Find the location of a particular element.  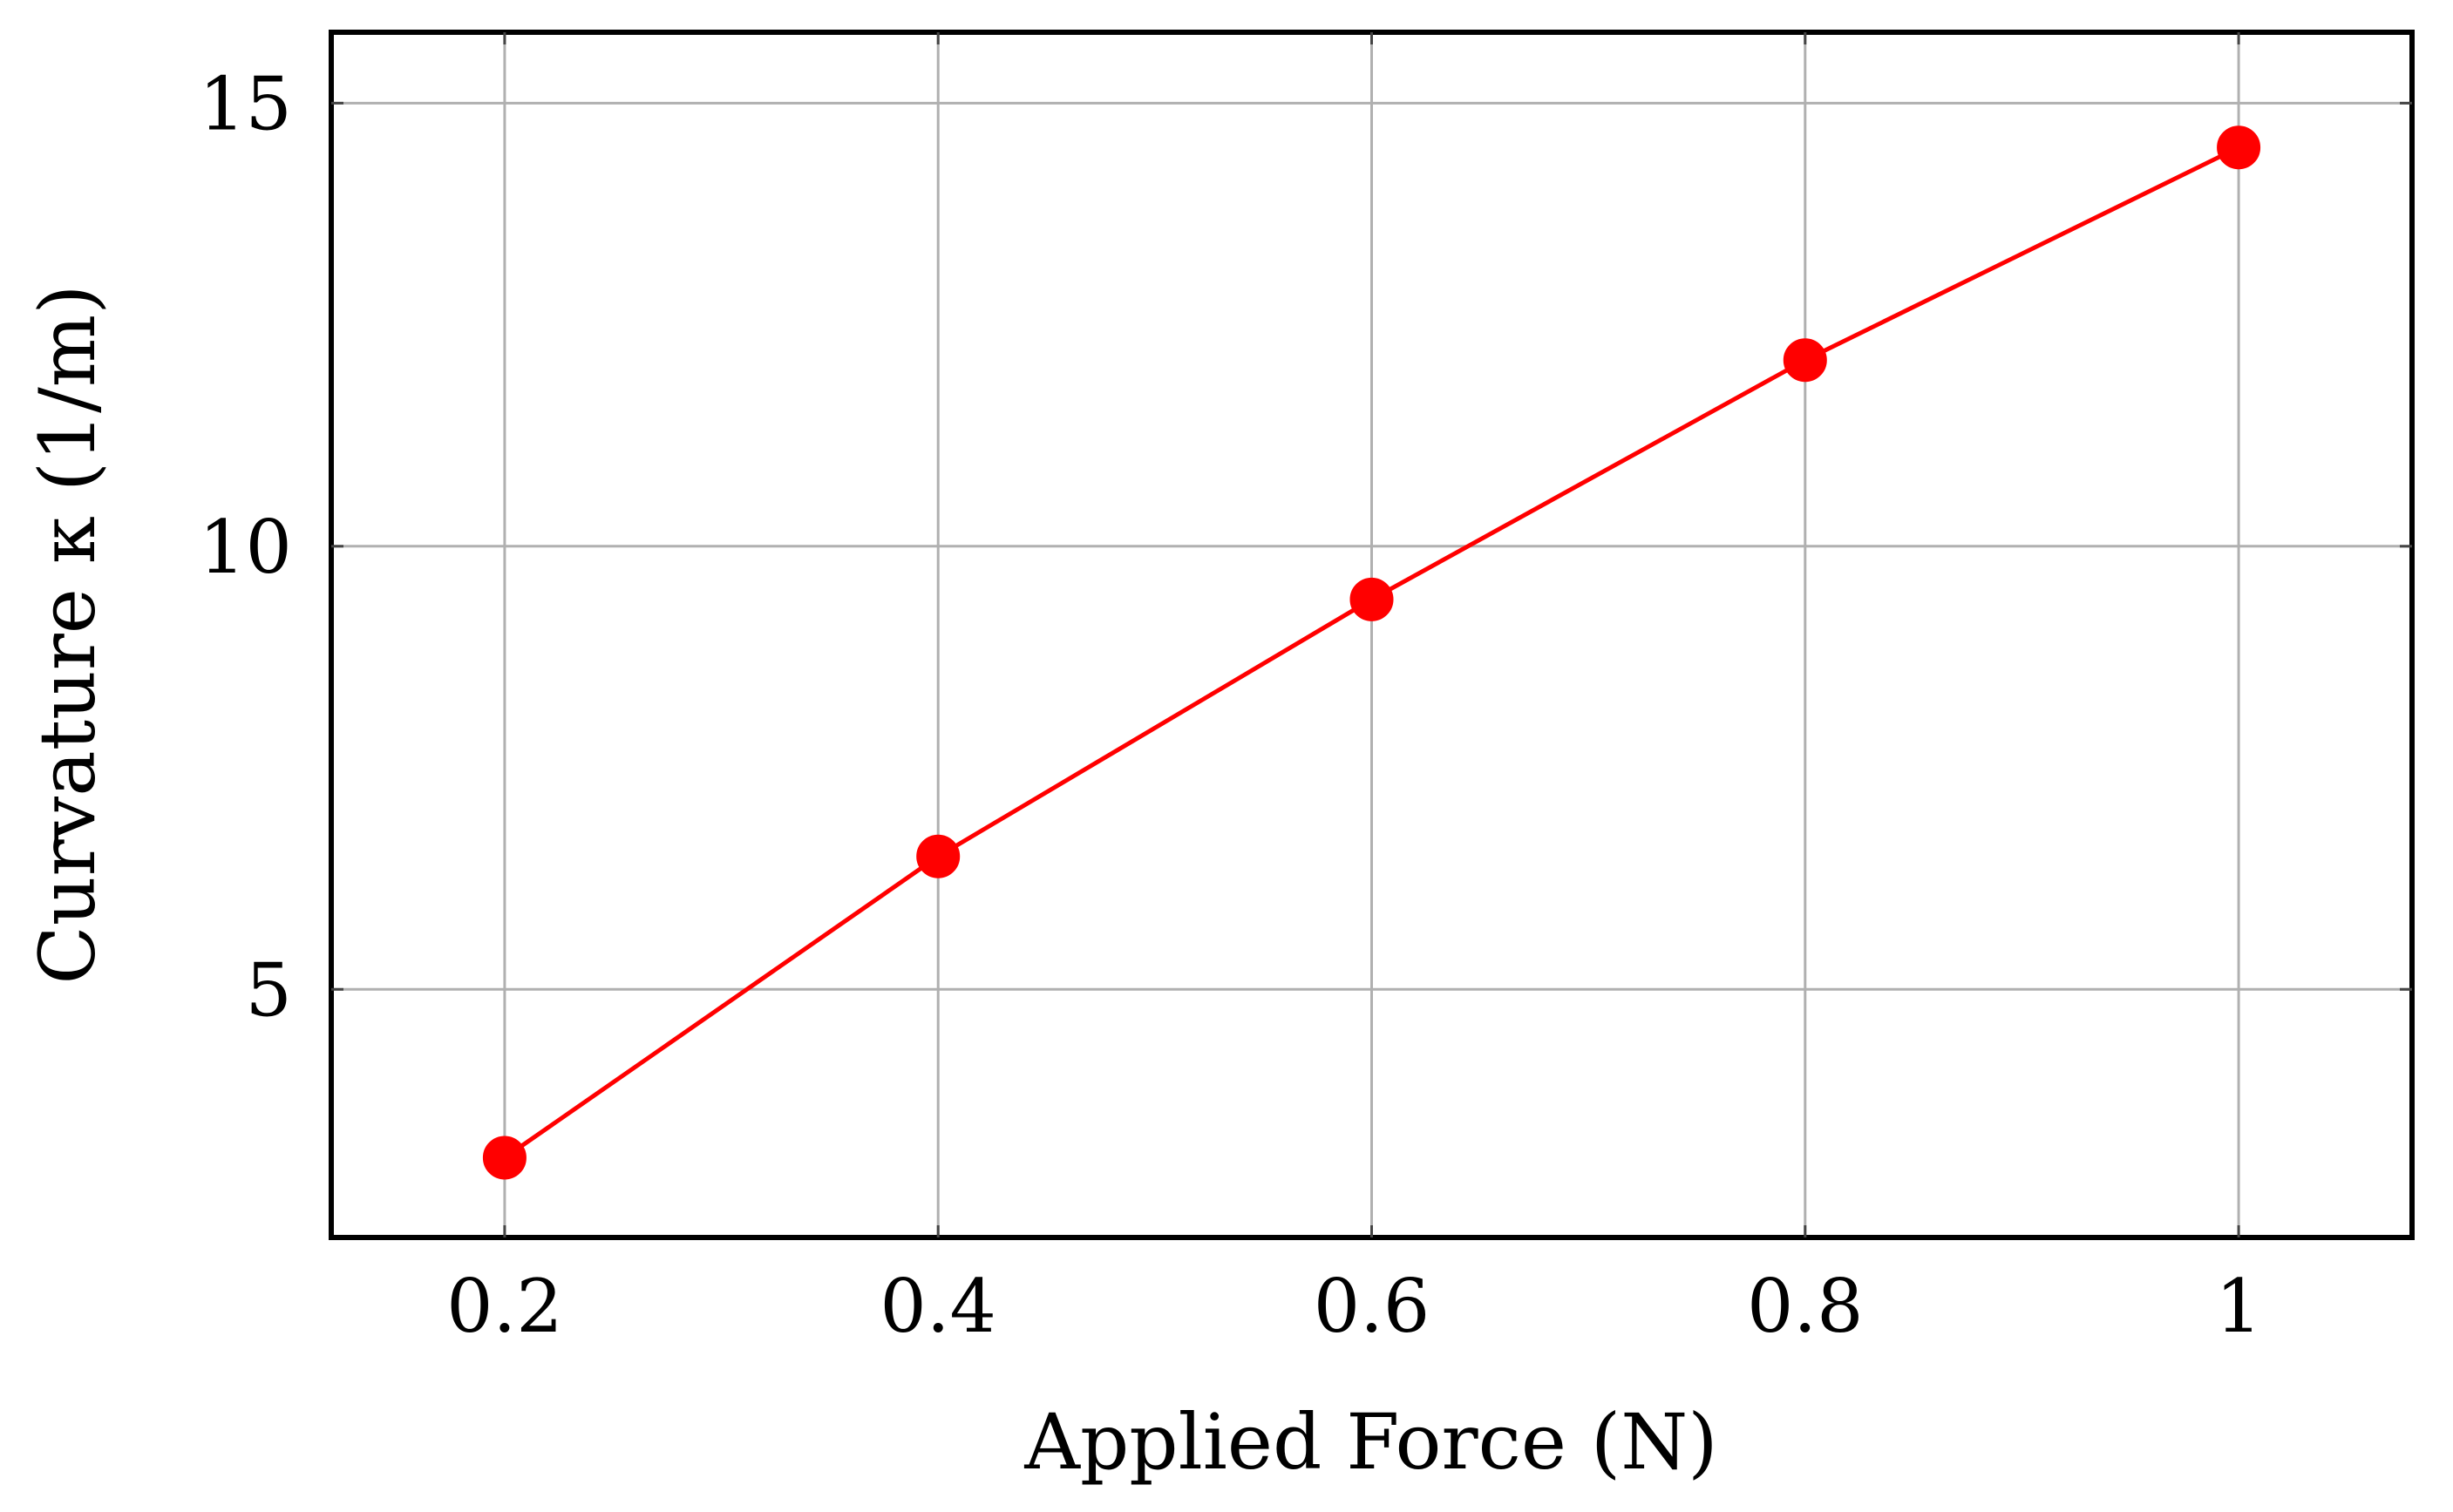

x-tick-label: 0.4 is located at coordinates (938, 1306).